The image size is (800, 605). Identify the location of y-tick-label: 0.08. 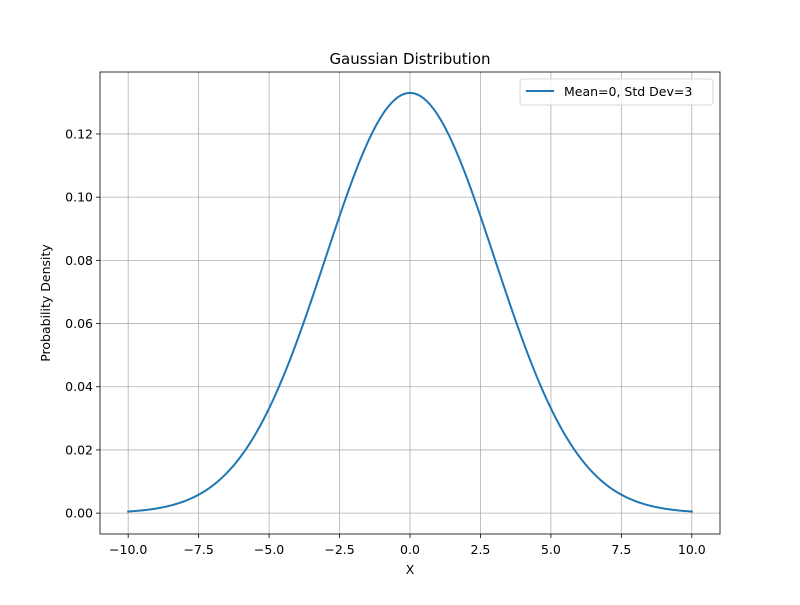
(79, 260).